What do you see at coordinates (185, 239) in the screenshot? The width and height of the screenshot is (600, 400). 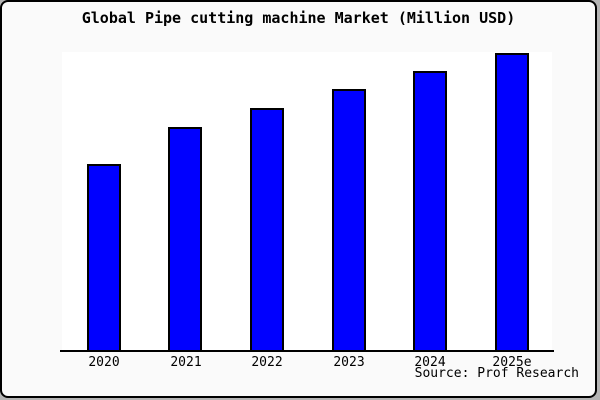 I see `bar-2021` at bounding box center [185, 239].